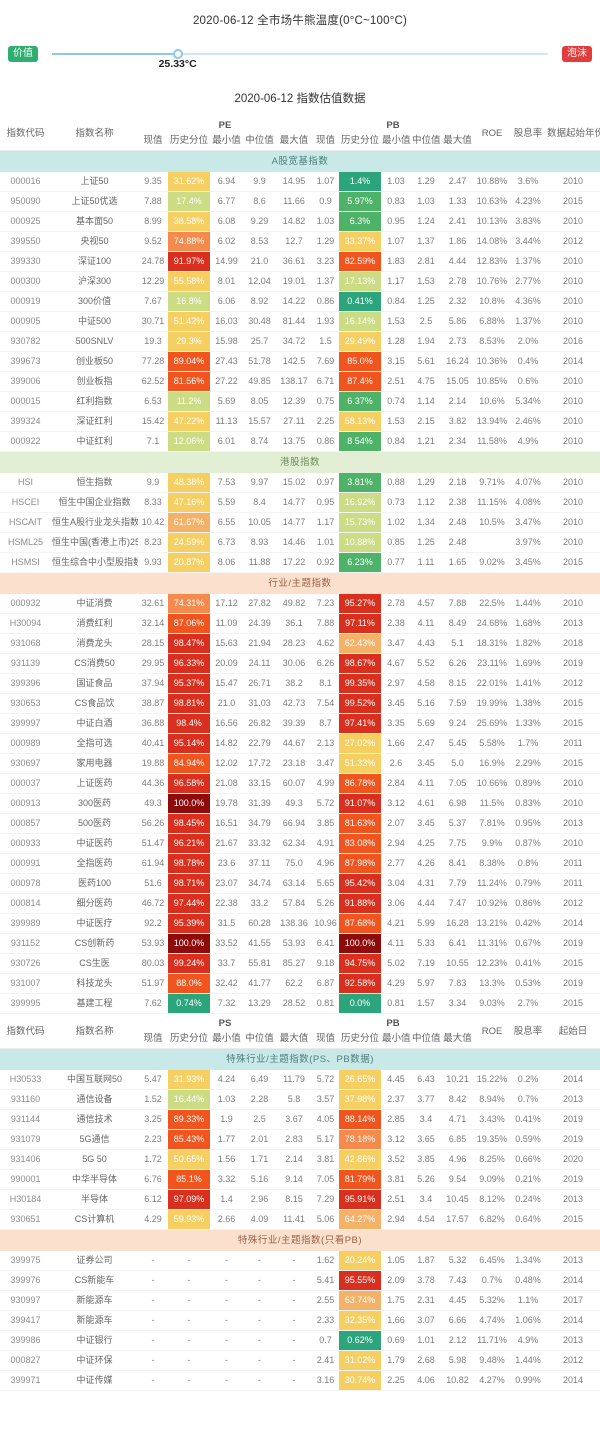 This screenshot has width=600, height=1431. Describe the element at coordinates (573, 903) in the screenshot. I see `cell-start-year: 2012` at that location.